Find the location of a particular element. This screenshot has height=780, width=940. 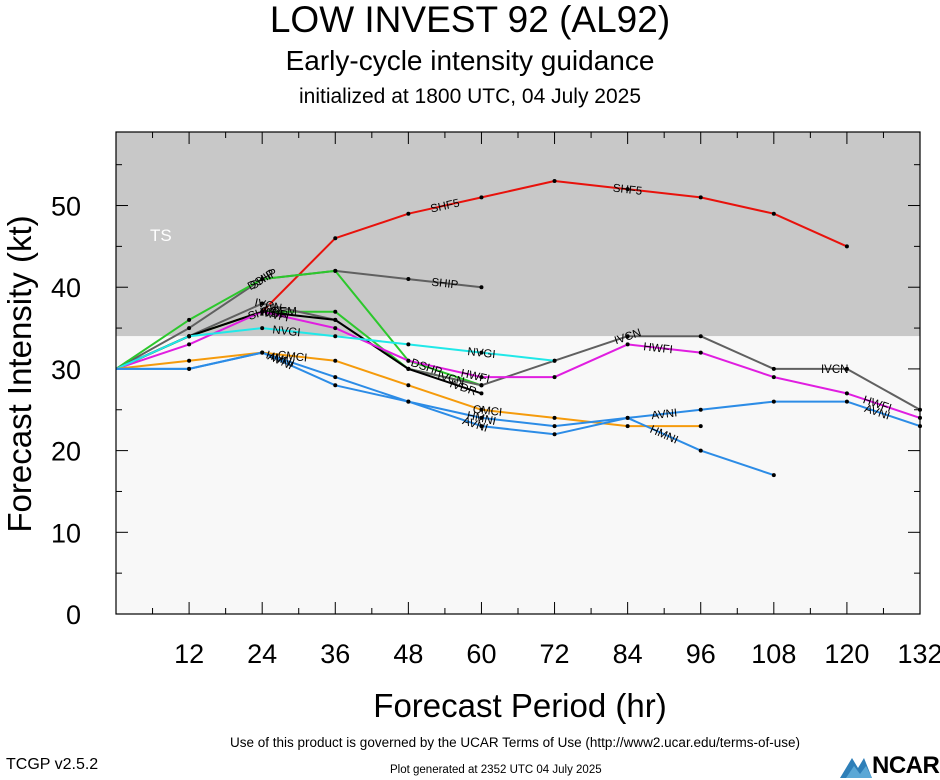

series-line-hwfi is located at coordinates (518, 364).